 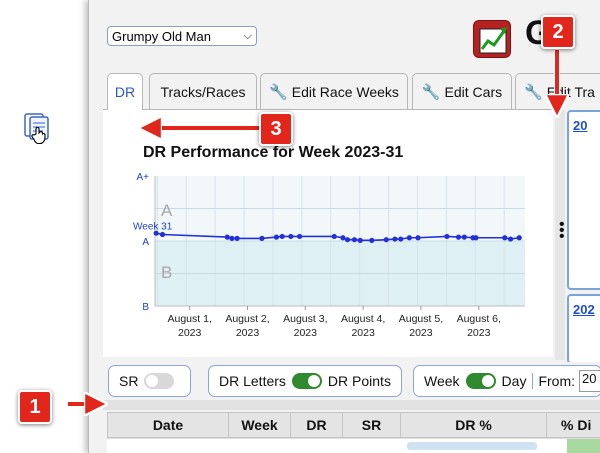 What do you see at coordinates (583, 446) in the screenshot?
I see `dr-diff-cell` at bounding box center [583, 446].